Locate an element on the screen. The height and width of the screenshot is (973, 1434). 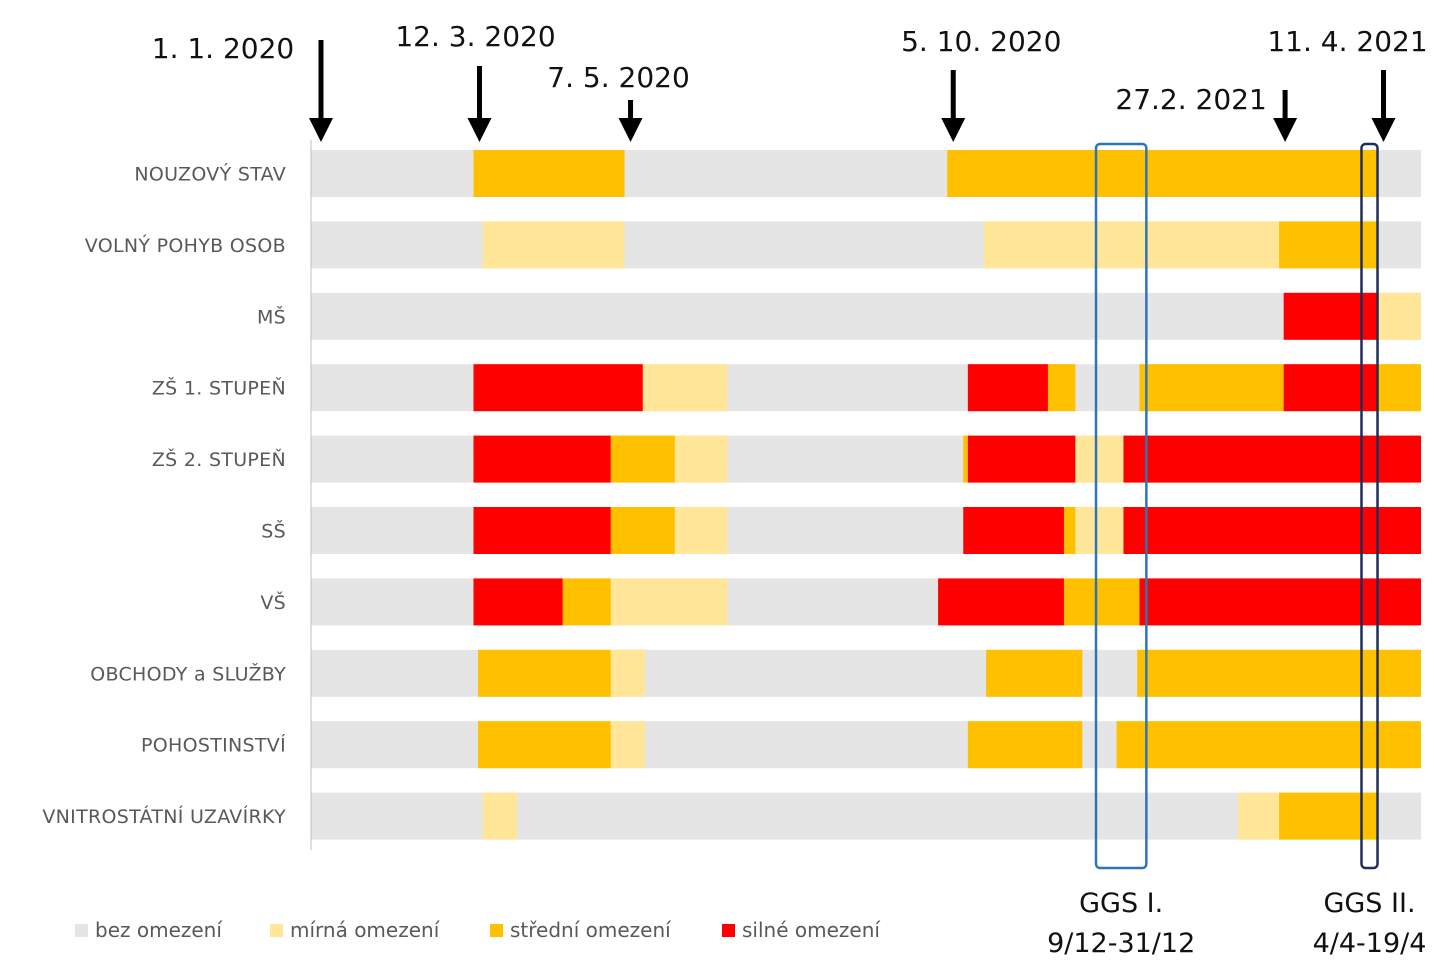
date-annotation-label: 1. 1. 2020 is located at coordinates (223, 48).